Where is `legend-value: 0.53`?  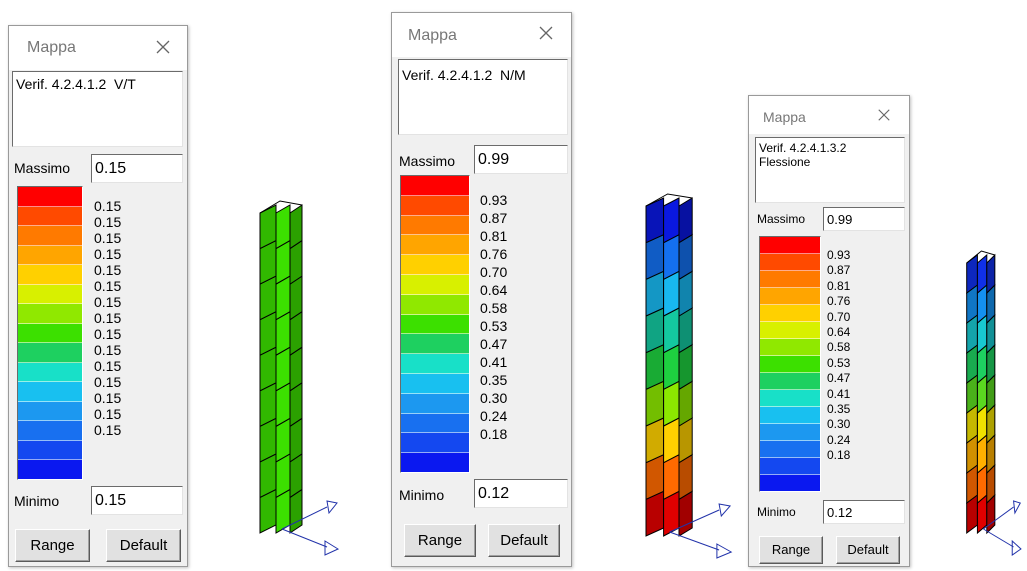 legend-value: 0.53 is located at coordinates (494, 326).